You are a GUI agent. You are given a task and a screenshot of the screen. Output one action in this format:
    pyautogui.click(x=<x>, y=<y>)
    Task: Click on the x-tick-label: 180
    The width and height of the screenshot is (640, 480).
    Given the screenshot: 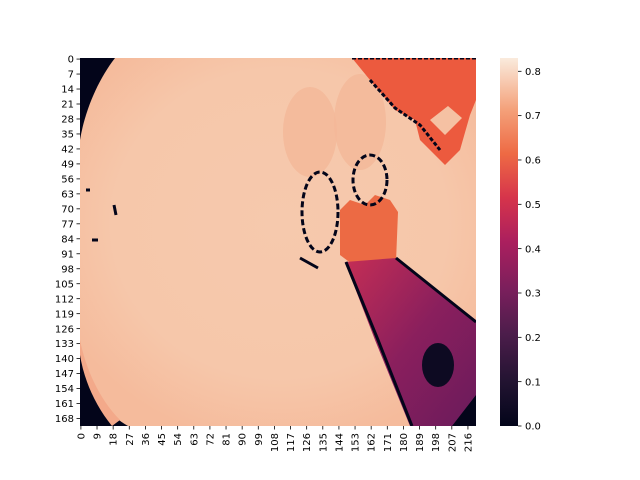 What is the action you would take?
    pyautogui.click(x=404, y=442)
    